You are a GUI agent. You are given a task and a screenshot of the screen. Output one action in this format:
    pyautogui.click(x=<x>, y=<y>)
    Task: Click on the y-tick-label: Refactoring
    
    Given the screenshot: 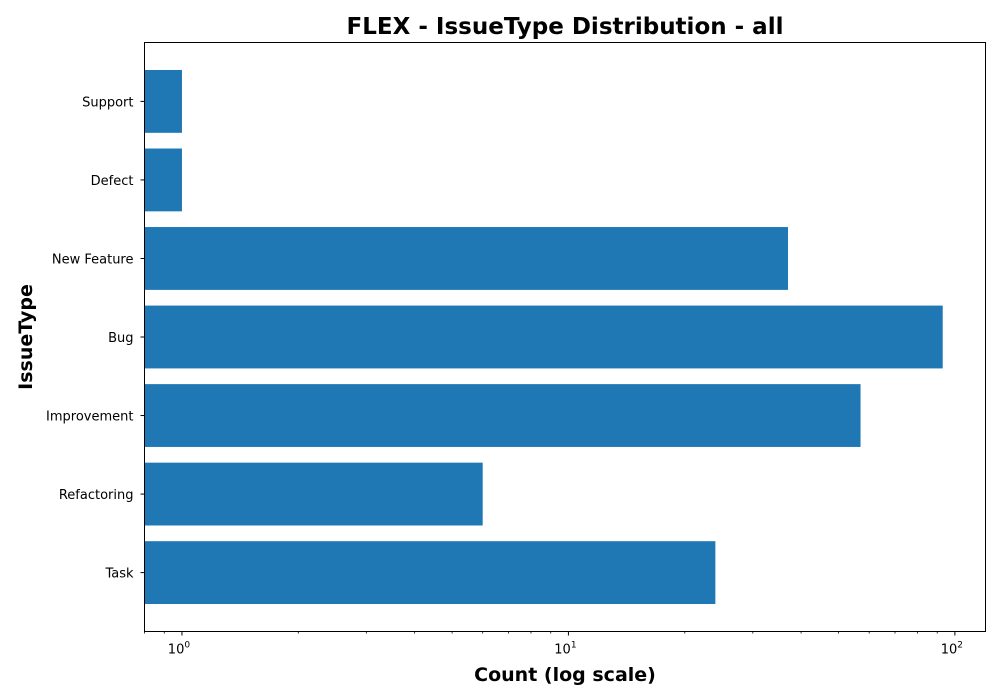 What is the action you would take?
    pyautogui.click(x=96, y=495)
    